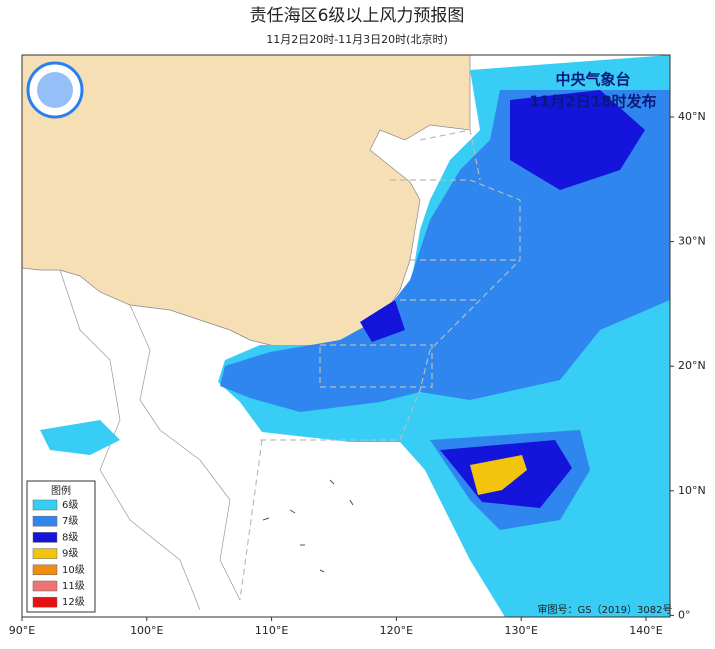  I want to click on issued: 11月2日18时发布, so click(592, 102).